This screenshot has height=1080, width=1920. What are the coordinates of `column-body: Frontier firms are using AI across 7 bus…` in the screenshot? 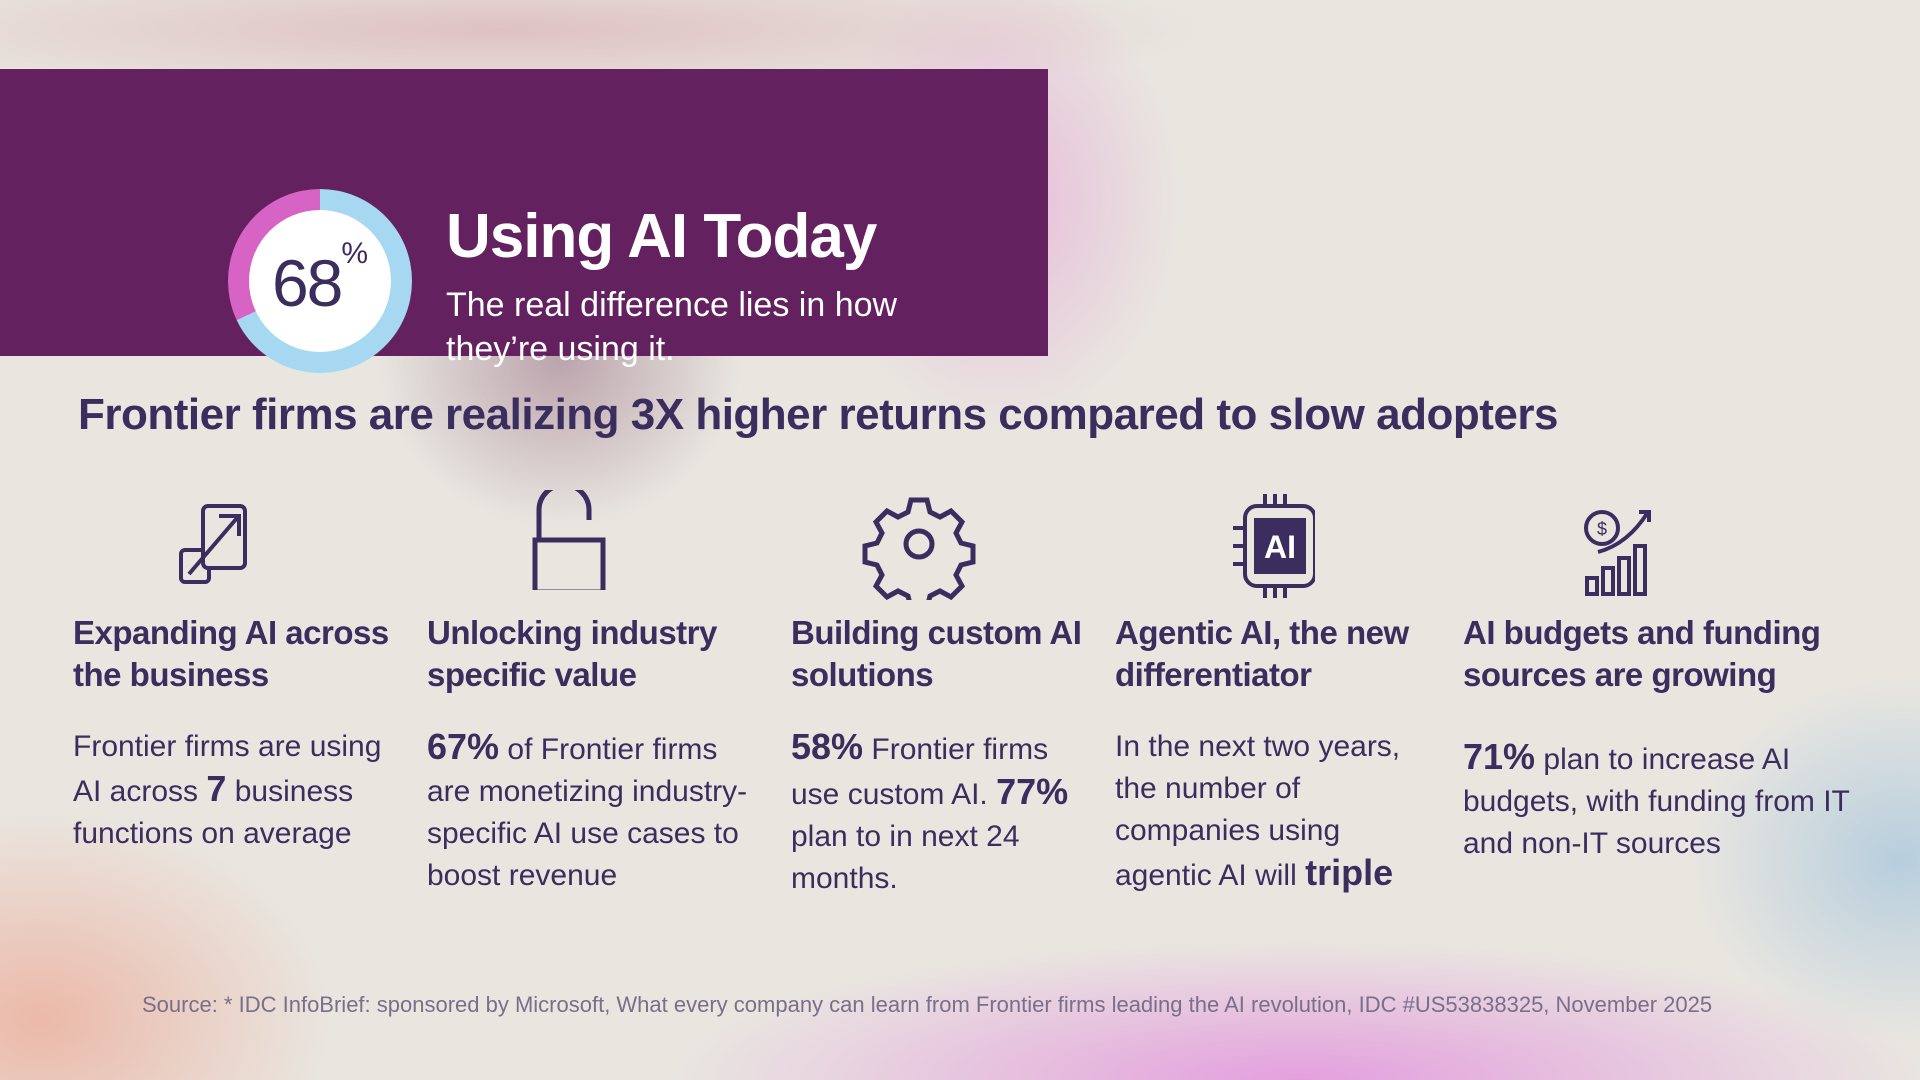 It's located at (243, 790).